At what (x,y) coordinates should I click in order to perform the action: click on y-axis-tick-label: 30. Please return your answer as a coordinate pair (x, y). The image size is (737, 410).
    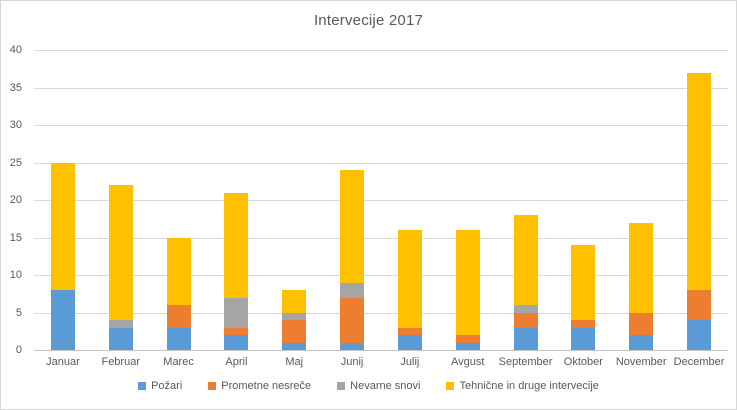
    Looking at the image, I should click on (15, 125).